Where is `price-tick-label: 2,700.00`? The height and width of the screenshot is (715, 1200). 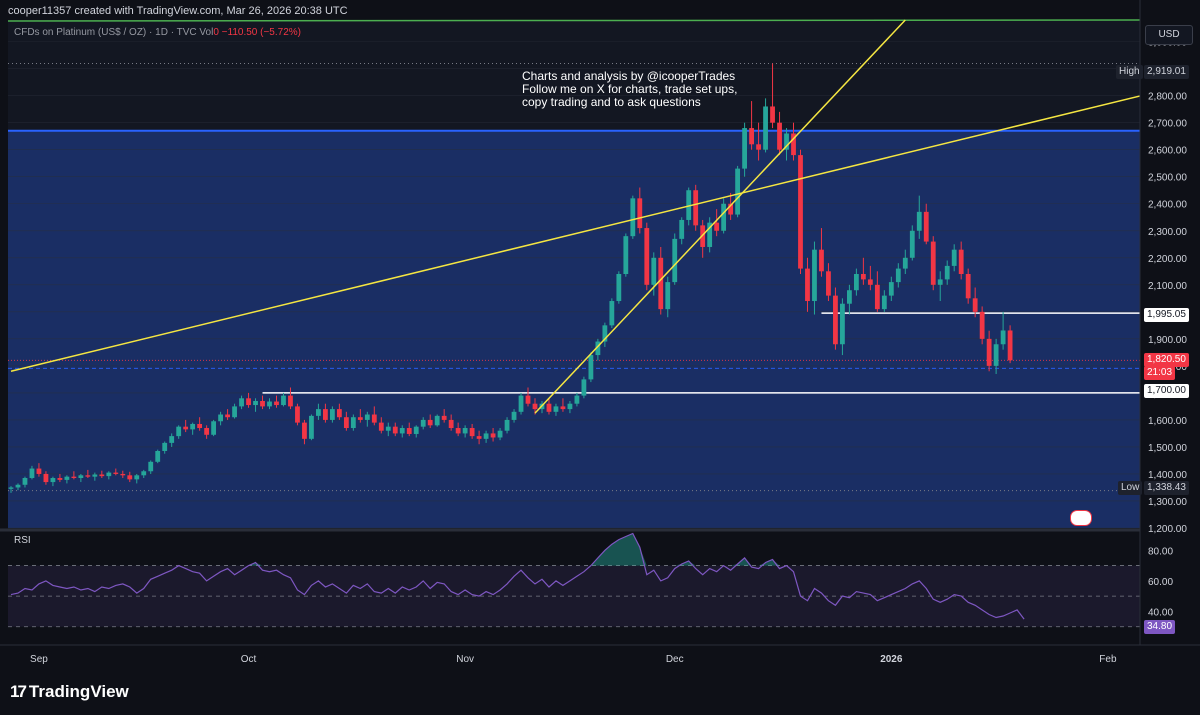
price-tick-label: 2,700.00 is located at coordinates (1167, 124).